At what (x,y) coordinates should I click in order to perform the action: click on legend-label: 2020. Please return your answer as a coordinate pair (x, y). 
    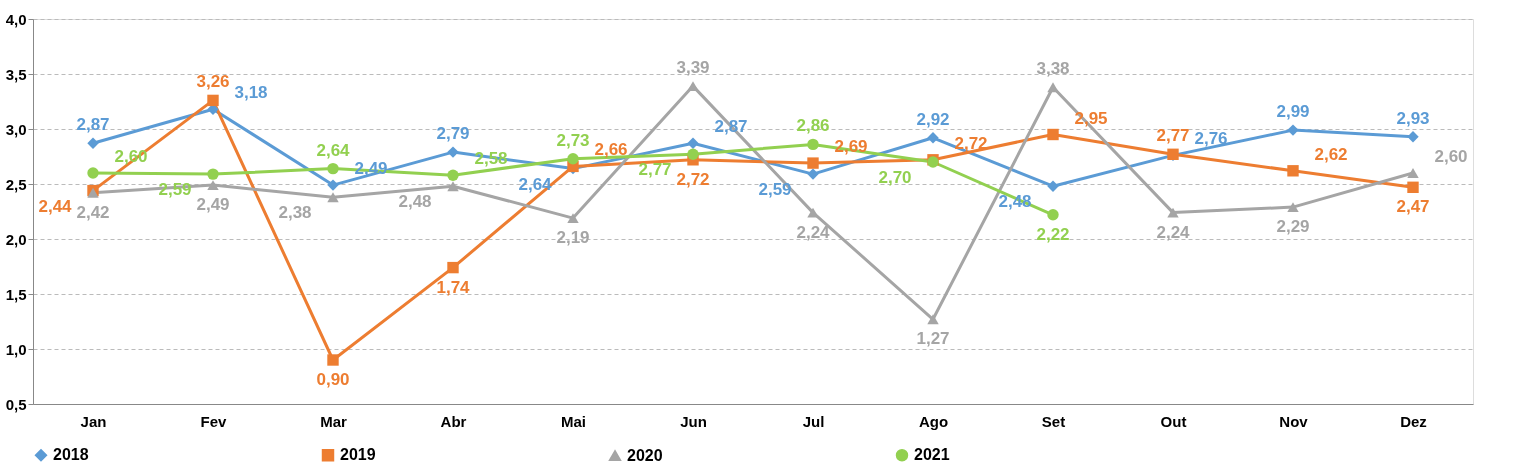
    Looking at the image, I should click on (645, 455).